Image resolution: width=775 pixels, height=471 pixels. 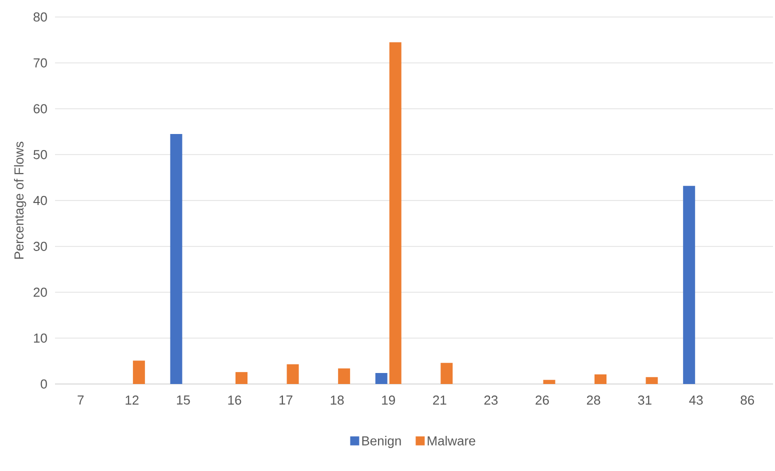 What do you see at coordinates (388, 400) in the screenshot?
I see `x-tick-label: 19` at bounding box center [388, 400].